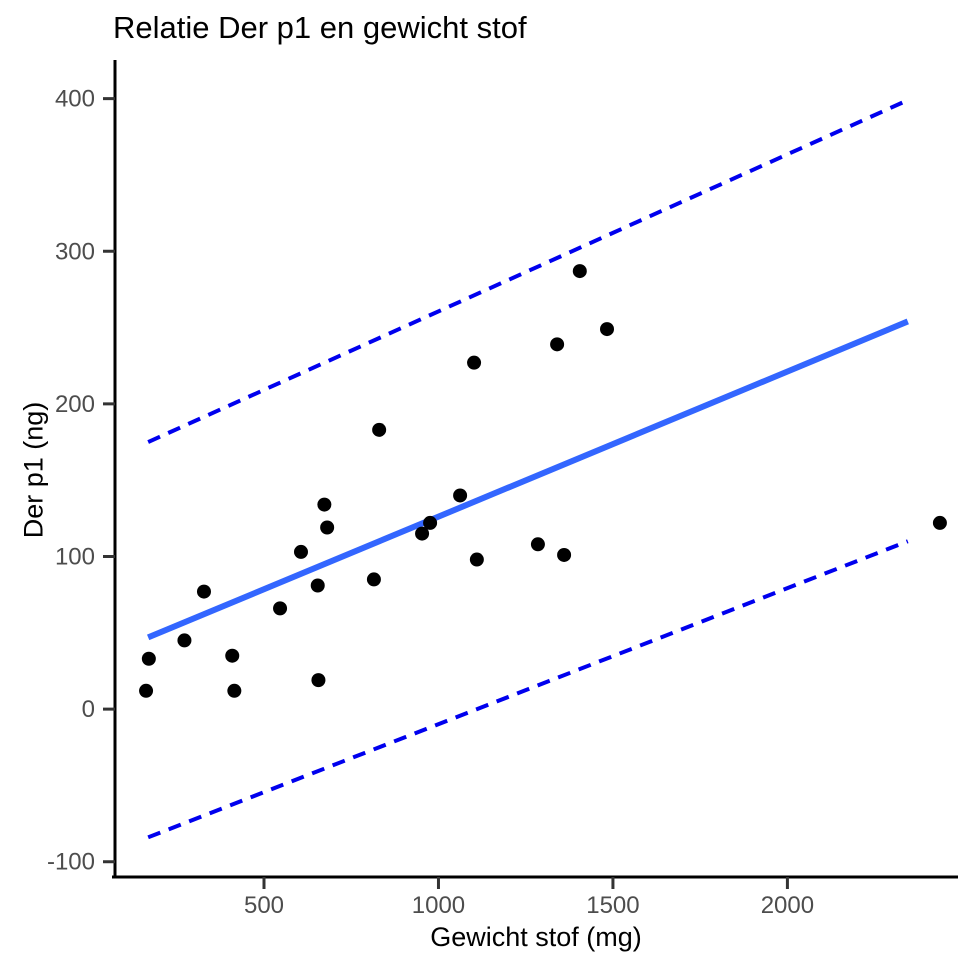 This screenshot has width=960, height=960. Describe the element at coordinates (71, 862) in the screenshot. I see `y-tick-label: -100` at that location.